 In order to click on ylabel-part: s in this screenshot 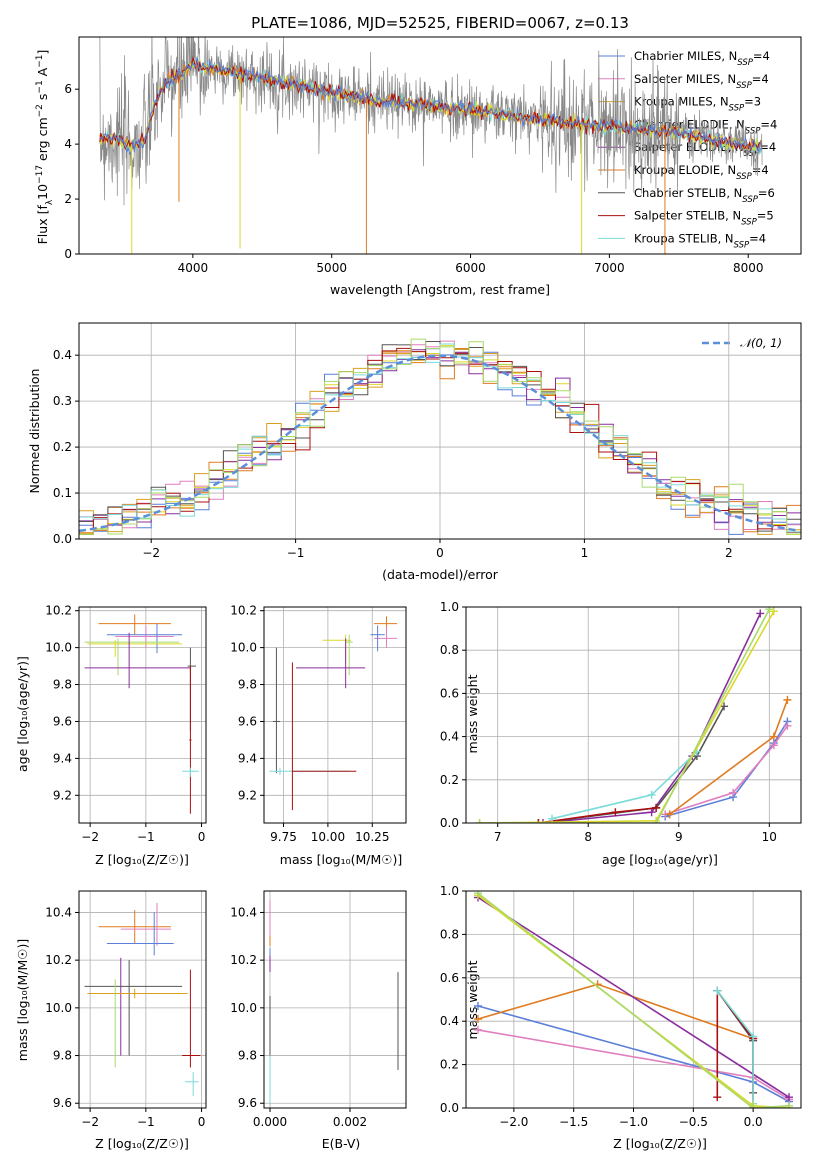, I will do `click(42, 99)`.